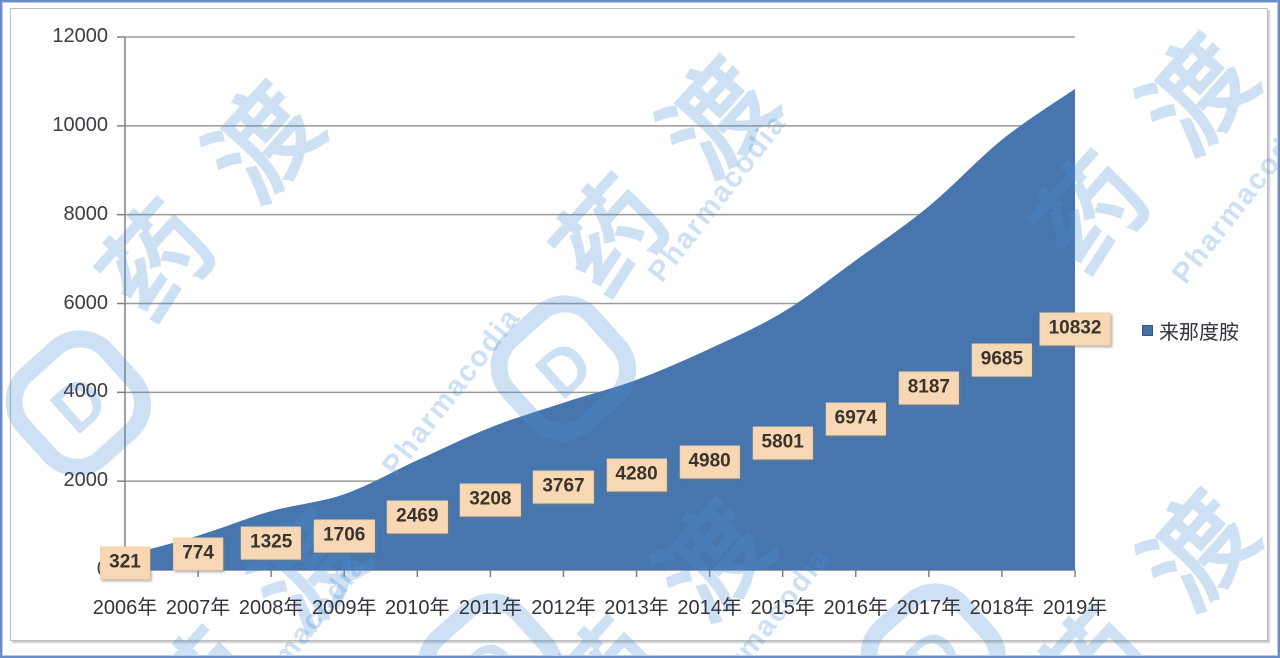  I want to click on legend: 来那度胺, so click(1190, 330).